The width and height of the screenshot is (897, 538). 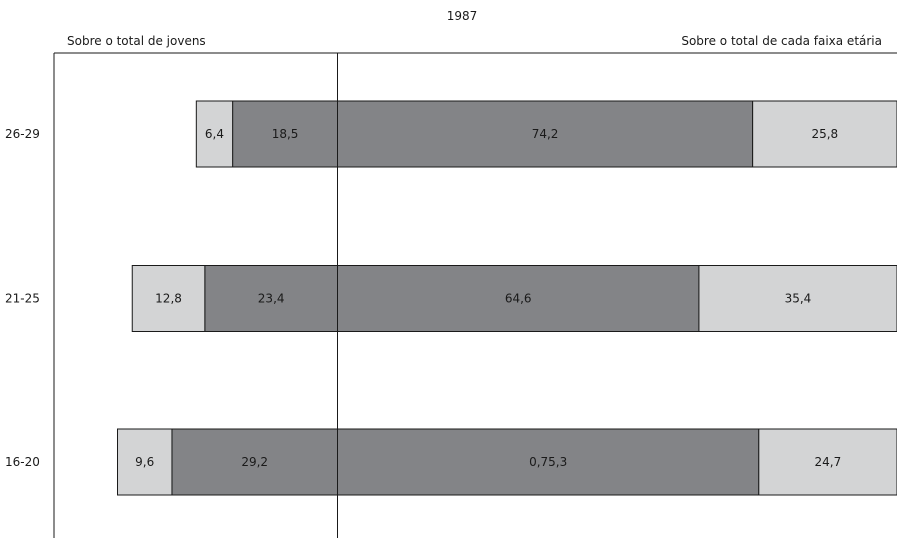 I want to click on category-label-26-29: 26-29, so click(x=22, y=134).